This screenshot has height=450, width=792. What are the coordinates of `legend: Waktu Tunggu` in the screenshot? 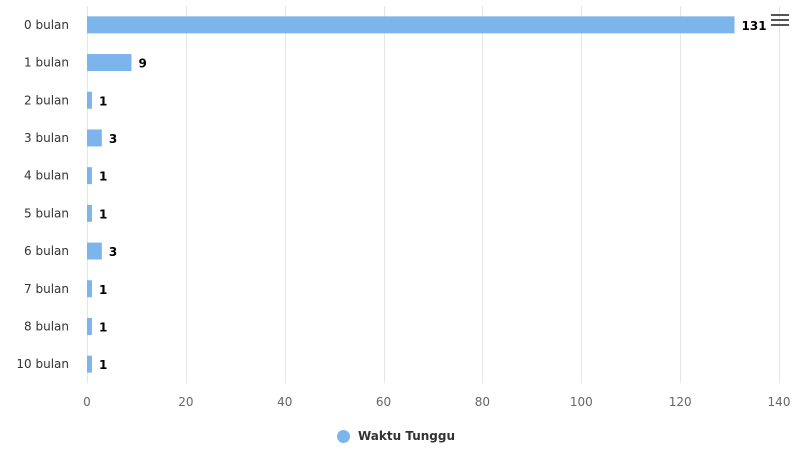 It's located at (396, 436).